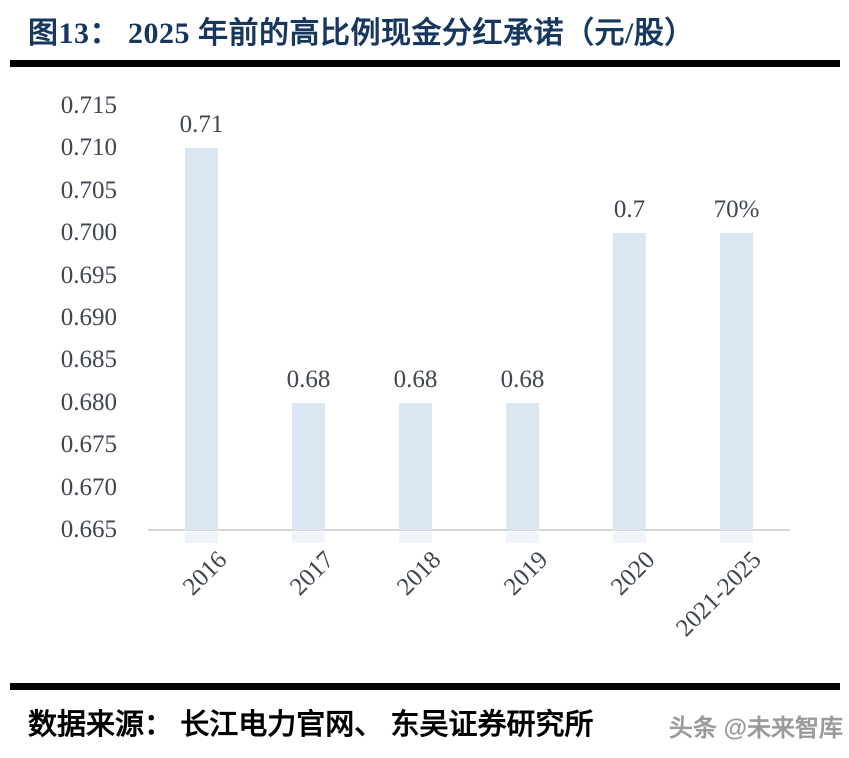 This screenshot has width=849, height=758. I want to click on x-axis-line, so click(469, 530).